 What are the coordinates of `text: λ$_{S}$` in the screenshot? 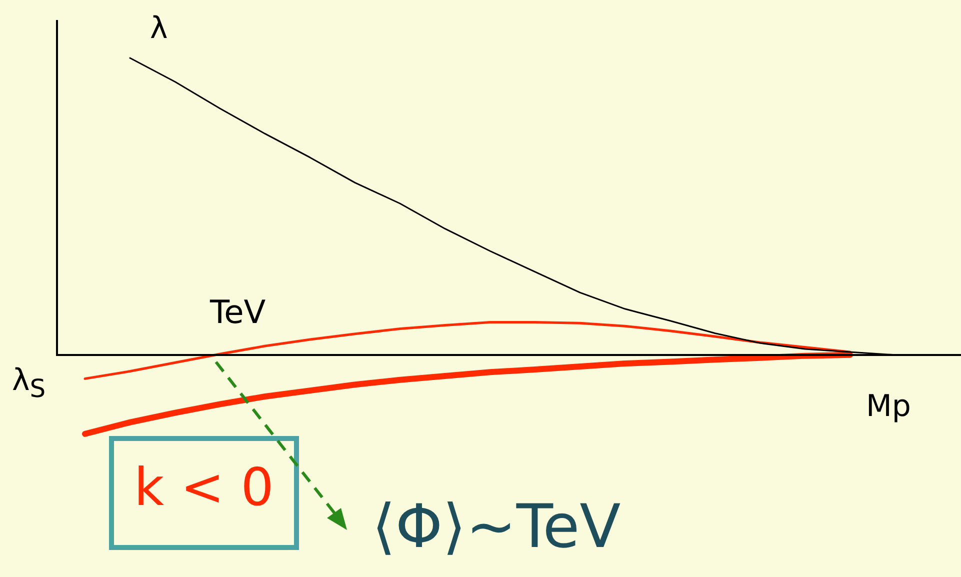 It's located at (29, 383).